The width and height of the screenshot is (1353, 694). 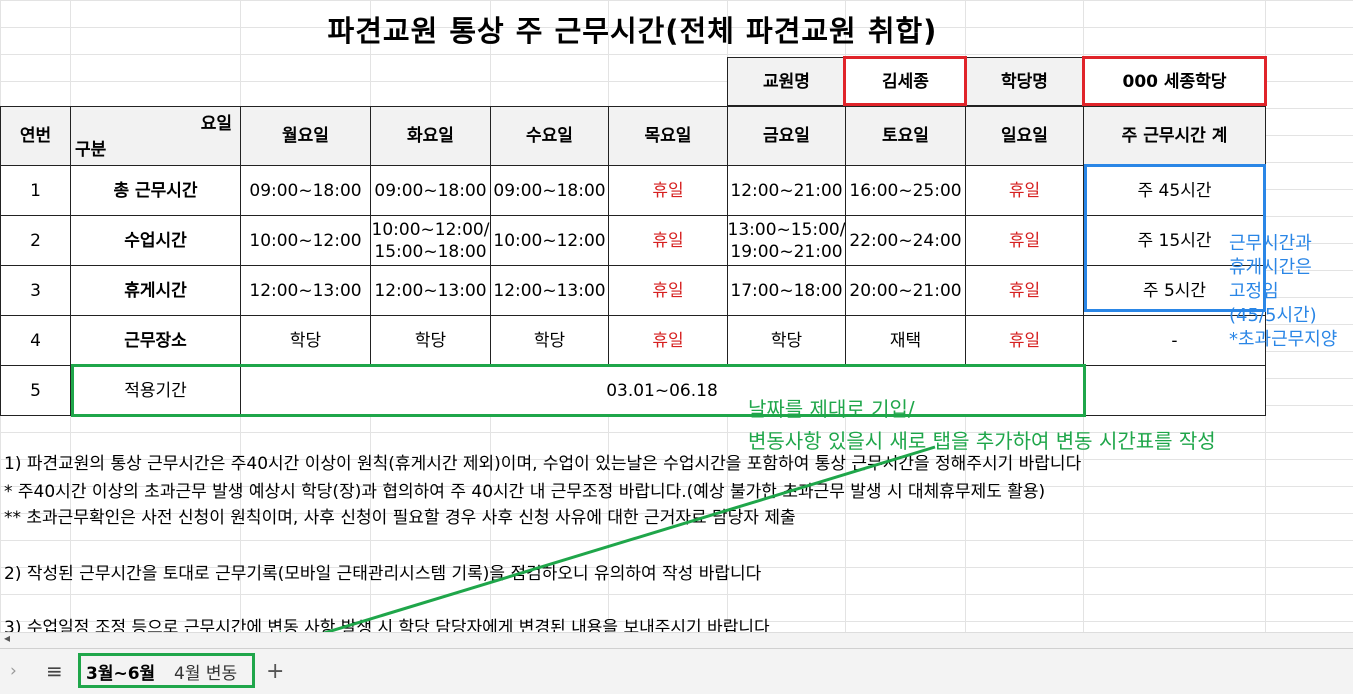 I want to click on academy-value: 000 세종학당, so click(x=1174, y=81).